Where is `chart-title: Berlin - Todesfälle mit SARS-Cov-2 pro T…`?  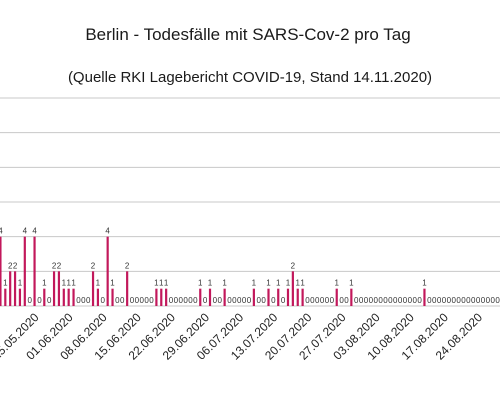
chart-title: Berlin - Todesfälle mit SARS-Cov-2 pro T… is located at coordinates (247, 34).